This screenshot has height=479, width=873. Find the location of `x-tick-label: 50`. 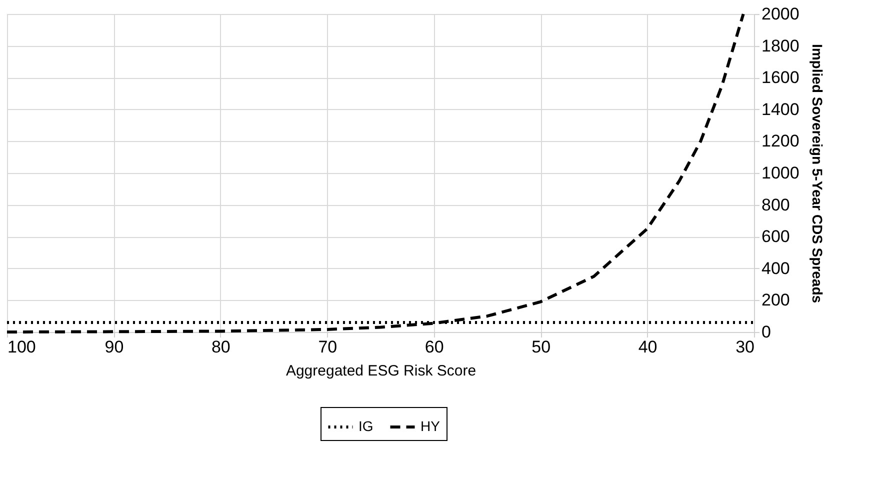

x-tick-label: 50 is located at coordinates (541, 347).